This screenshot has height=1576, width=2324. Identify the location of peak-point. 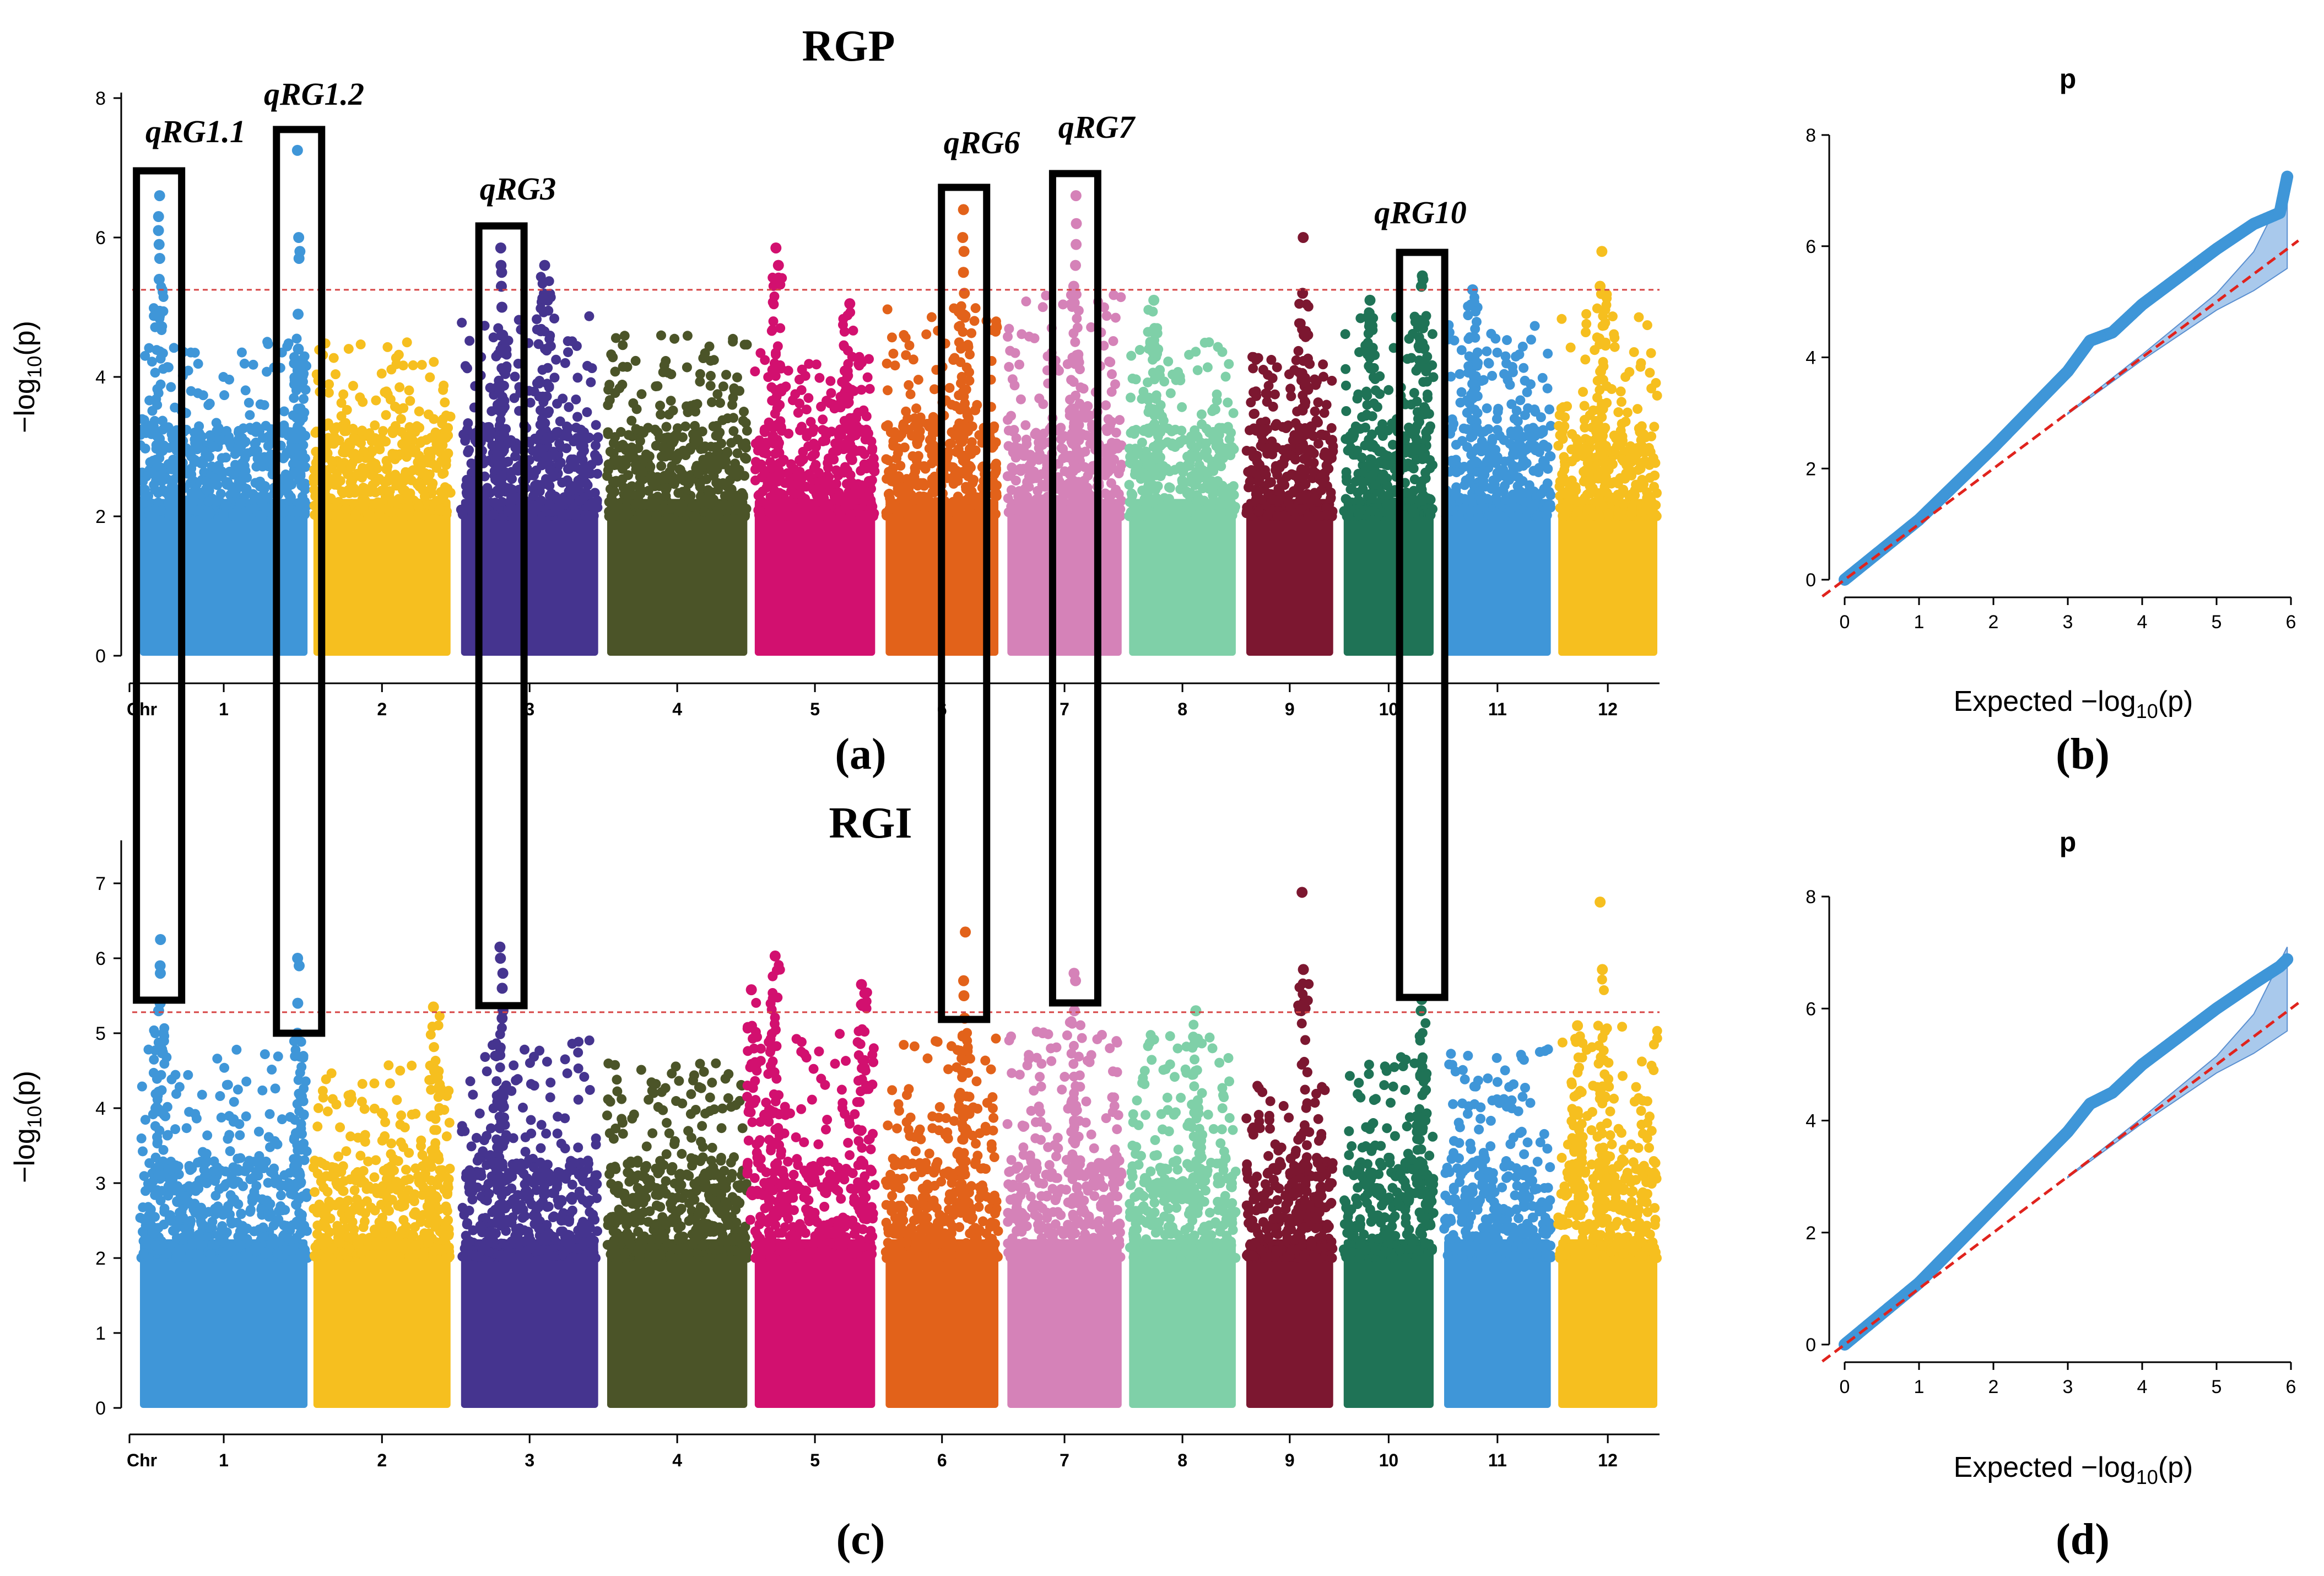
(1370, 300).